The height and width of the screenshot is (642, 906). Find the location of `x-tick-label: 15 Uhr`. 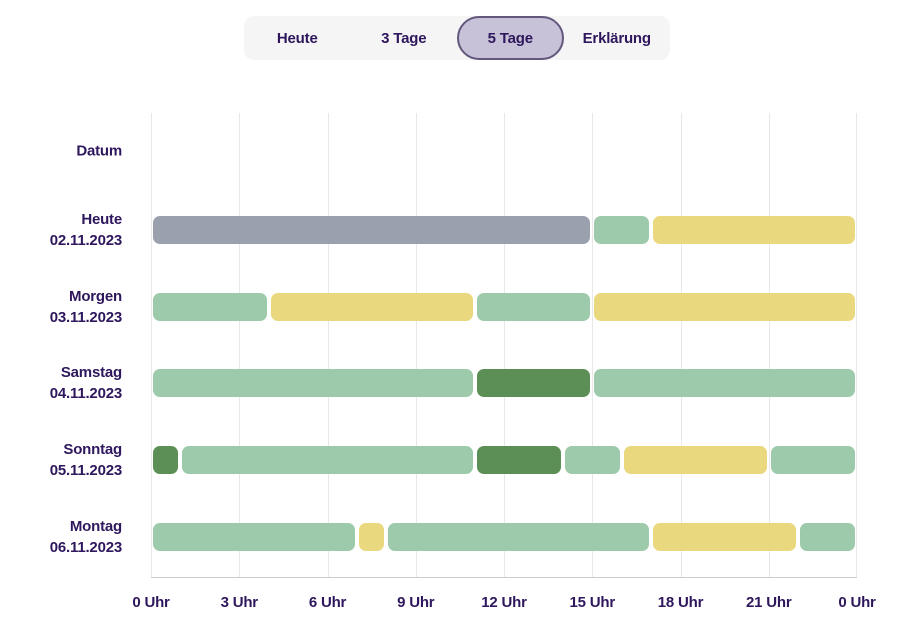

x-tick-label: 15 Uhr is located at coordinates (592, 602).